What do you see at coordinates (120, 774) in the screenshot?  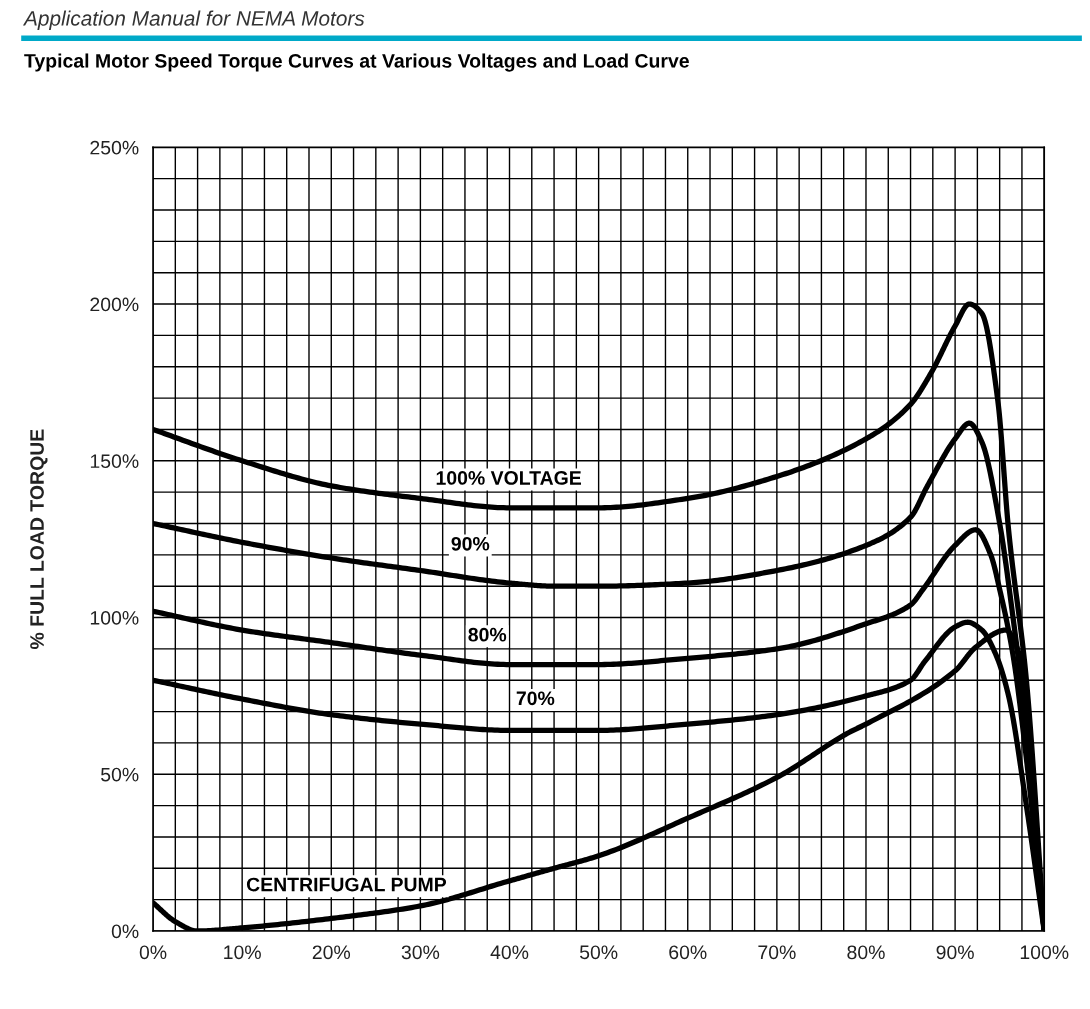 I see `y-tick-label: 50%` at bounding box center [120, 774].